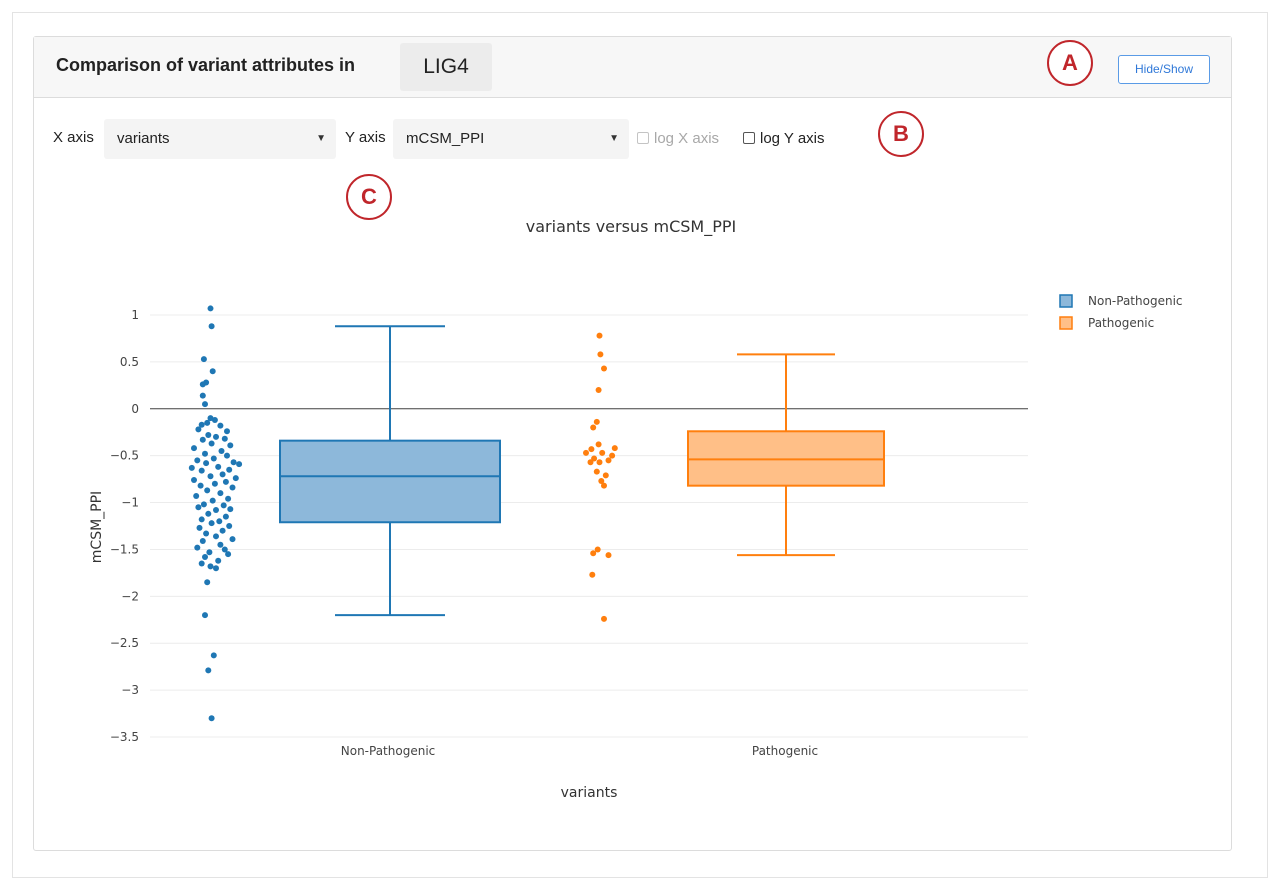 The image size is (1282, 892). I want to click on x-axis-select: variants ▼, so click(220, 139).